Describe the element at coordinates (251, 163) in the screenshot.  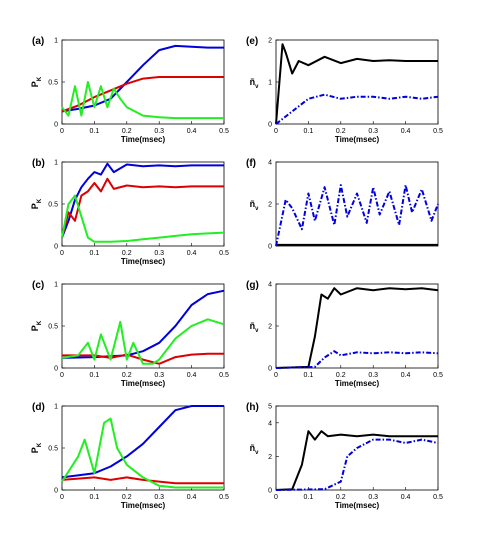
I see `panel-label: (f)` at that location.